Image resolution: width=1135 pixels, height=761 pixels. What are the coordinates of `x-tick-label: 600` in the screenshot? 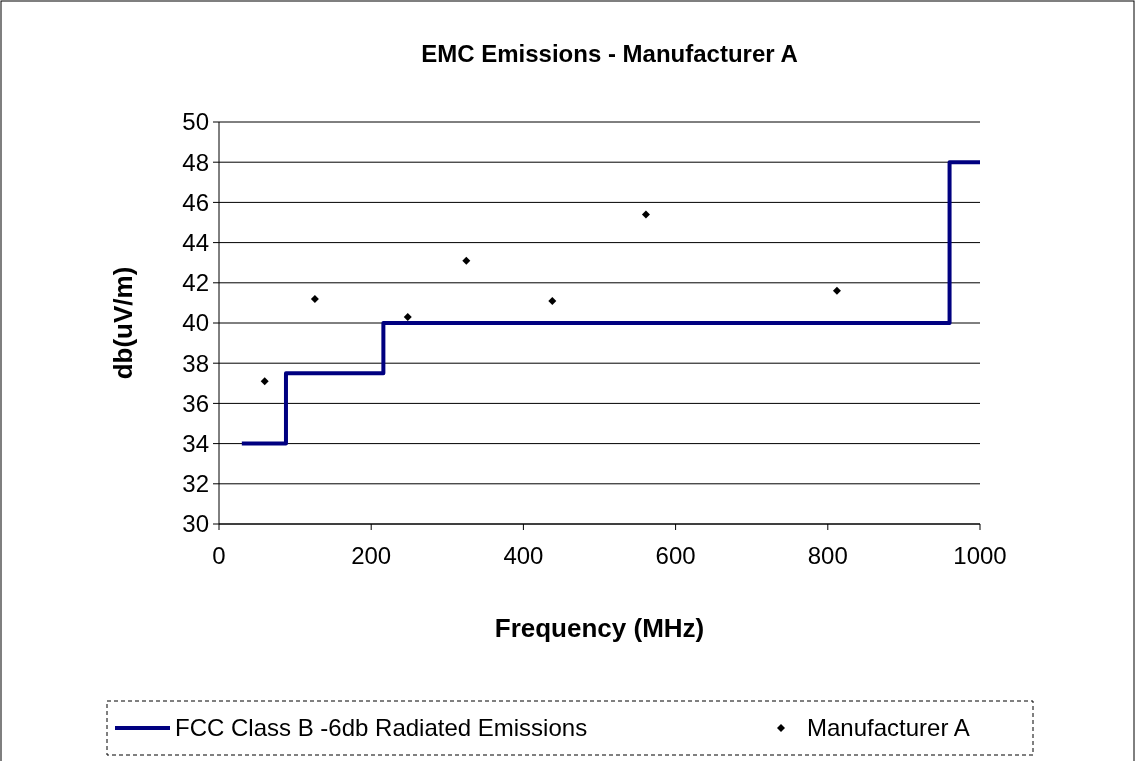 It's located at (675, 555).